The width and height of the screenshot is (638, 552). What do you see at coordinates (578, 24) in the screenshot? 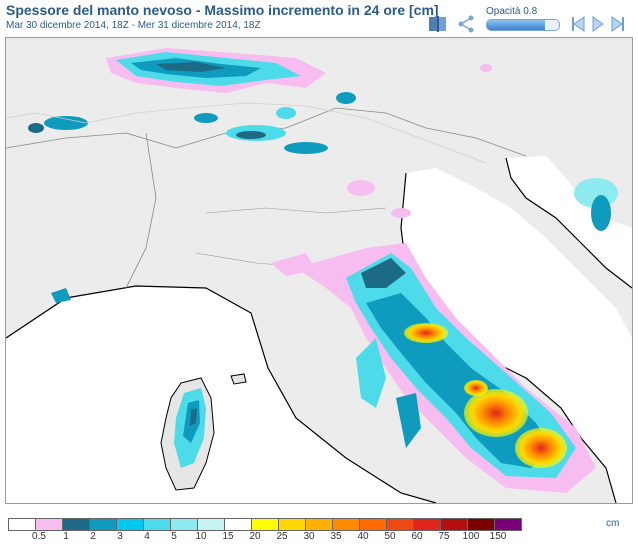
I see `previous-icon` at bounding box center [578, 24].